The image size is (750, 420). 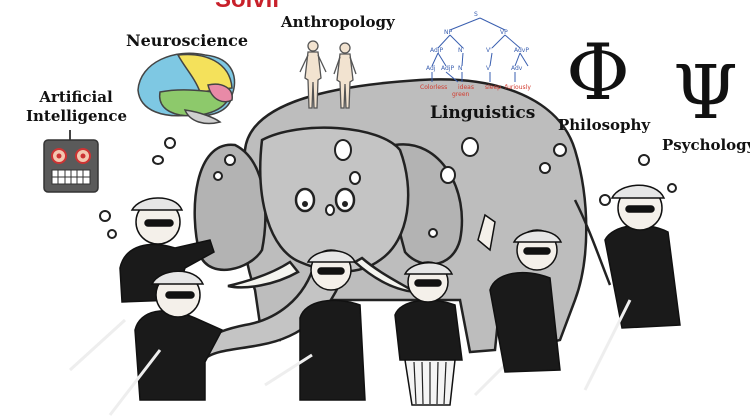 I want to click on svg-text: N', so click(x=461, y=50).